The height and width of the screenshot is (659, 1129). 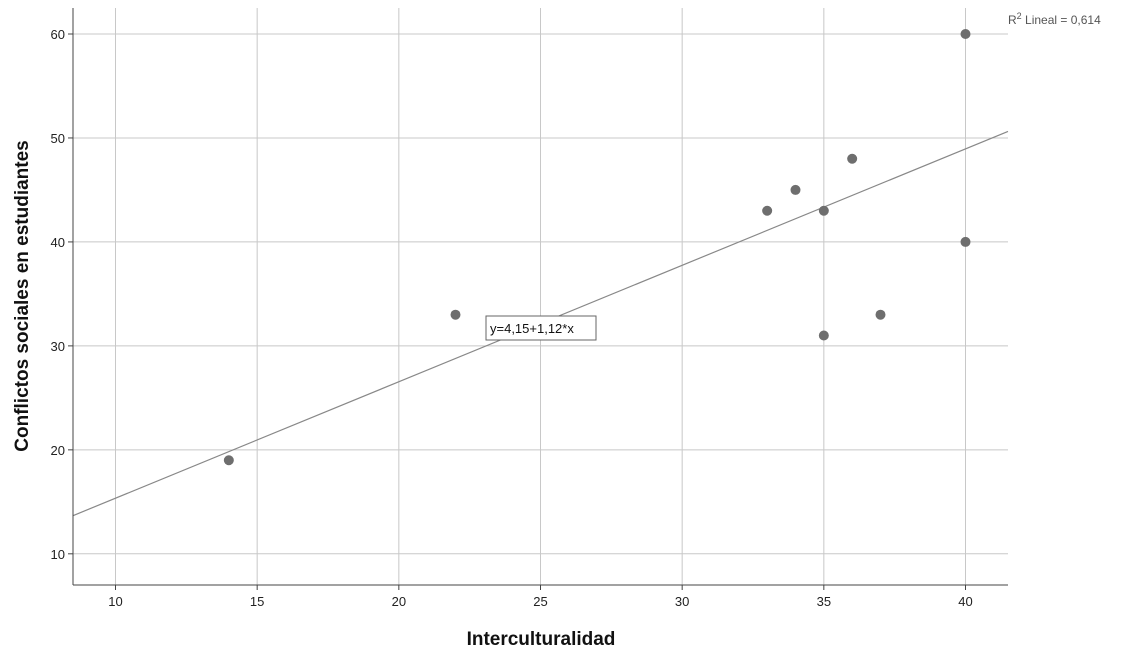 I want to click on x-tick-label: 20, so click(x=399, y=601).